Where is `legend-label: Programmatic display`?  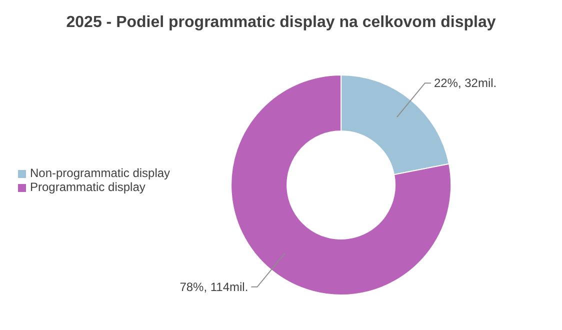
legend-label: Programmatic display is located at coordinates (88, 187).